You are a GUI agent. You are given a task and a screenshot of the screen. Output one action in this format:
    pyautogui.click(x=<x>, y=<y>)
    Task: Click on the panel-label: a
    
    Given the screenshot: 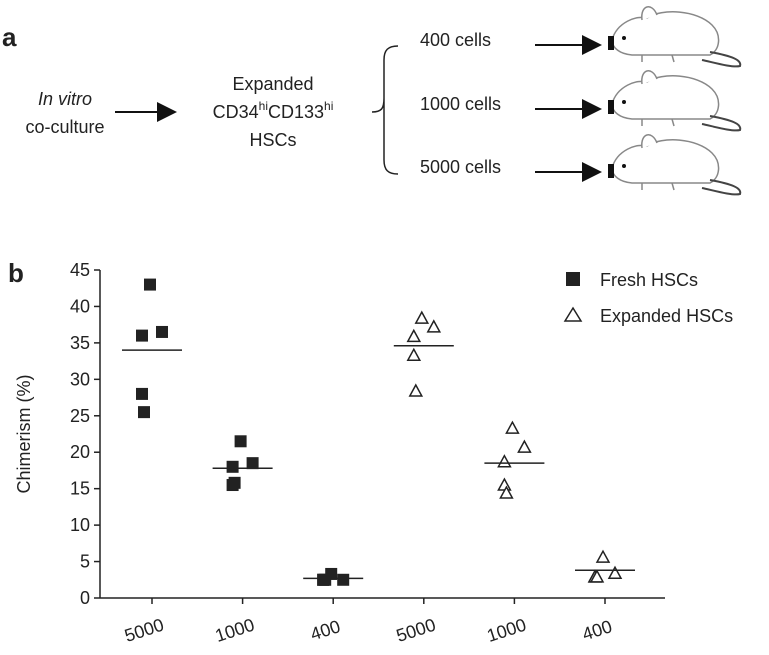 What is the action you would take?
    pyautogui.click(x=9, y=37)
    